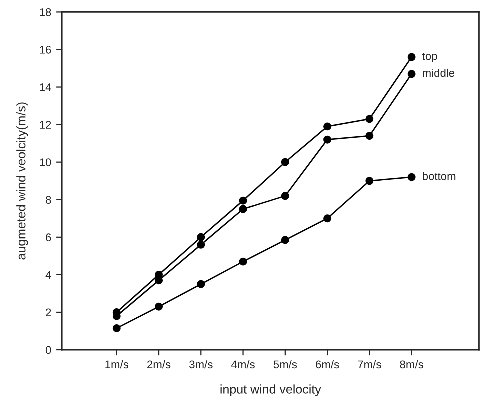 The width and height of the screenshot is (489, 407). What do you see at coordinates (22, 181) in the screenshot?
I see `y-axis-title: augmeted wind veolcity(m/s)` at bounding box center [22, 181].